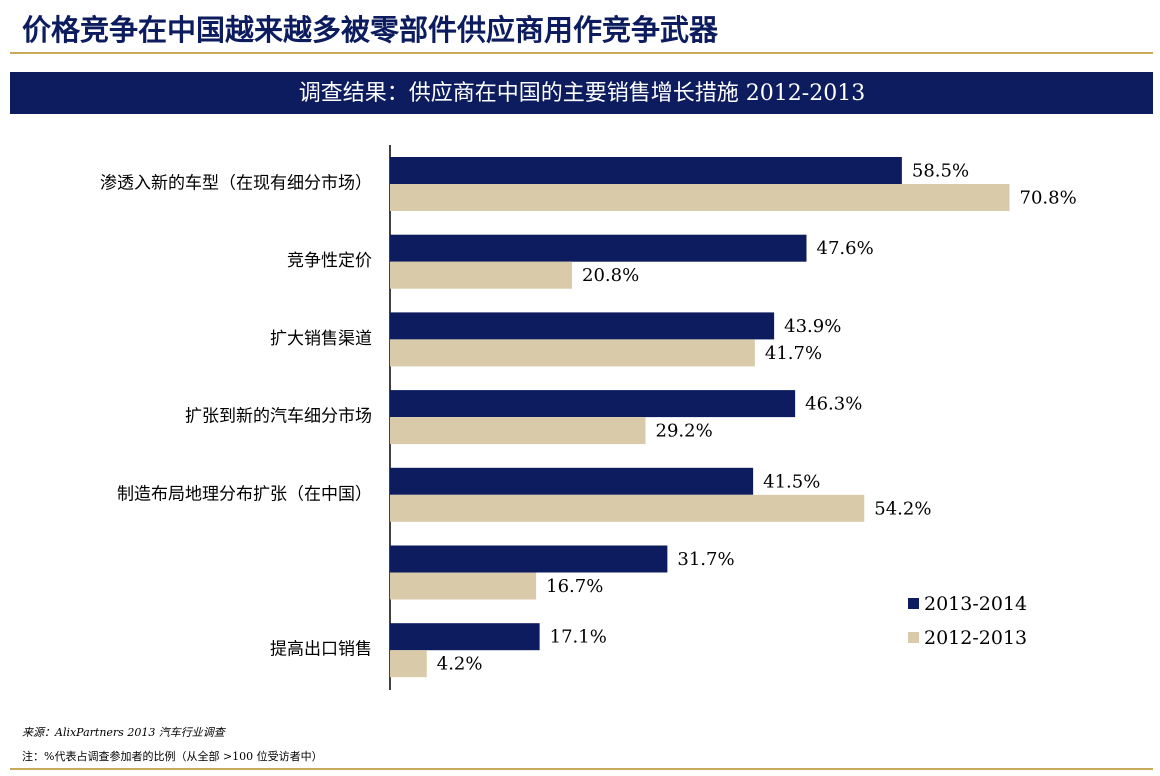  I want to click on data-label: 43.9%, so click(812, 326).